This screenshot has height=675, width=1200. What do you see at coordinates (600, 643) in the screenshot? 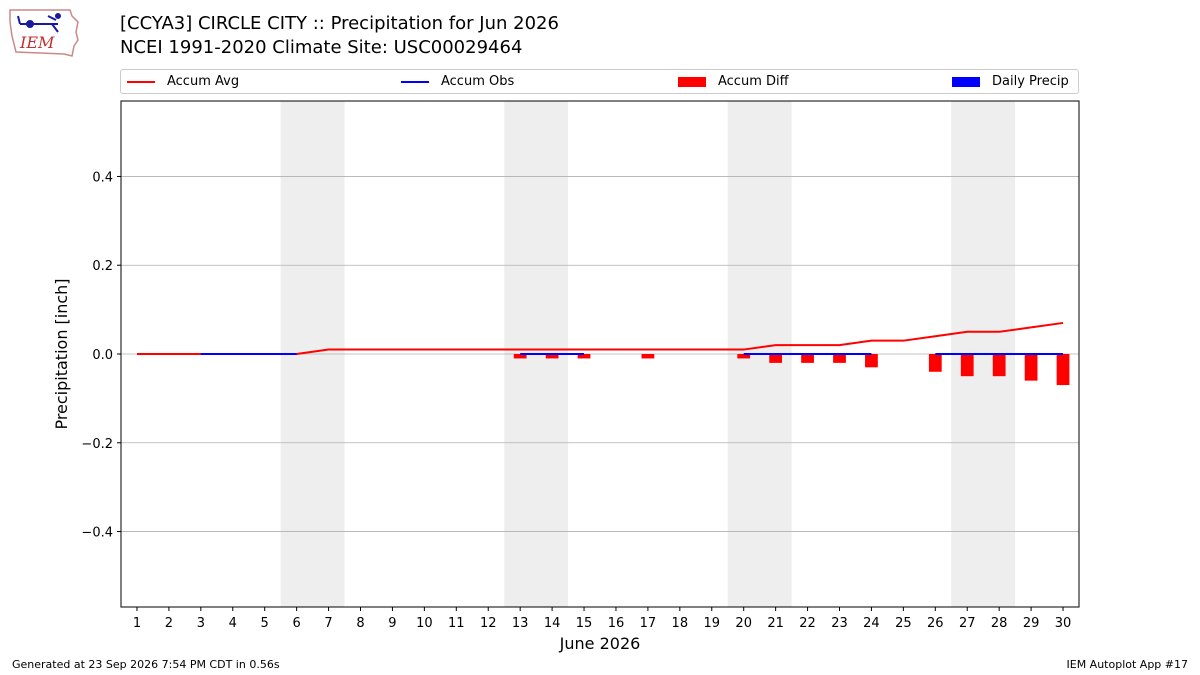
I see `x-axis-label: June 2026` at bounding box center [600, 643].